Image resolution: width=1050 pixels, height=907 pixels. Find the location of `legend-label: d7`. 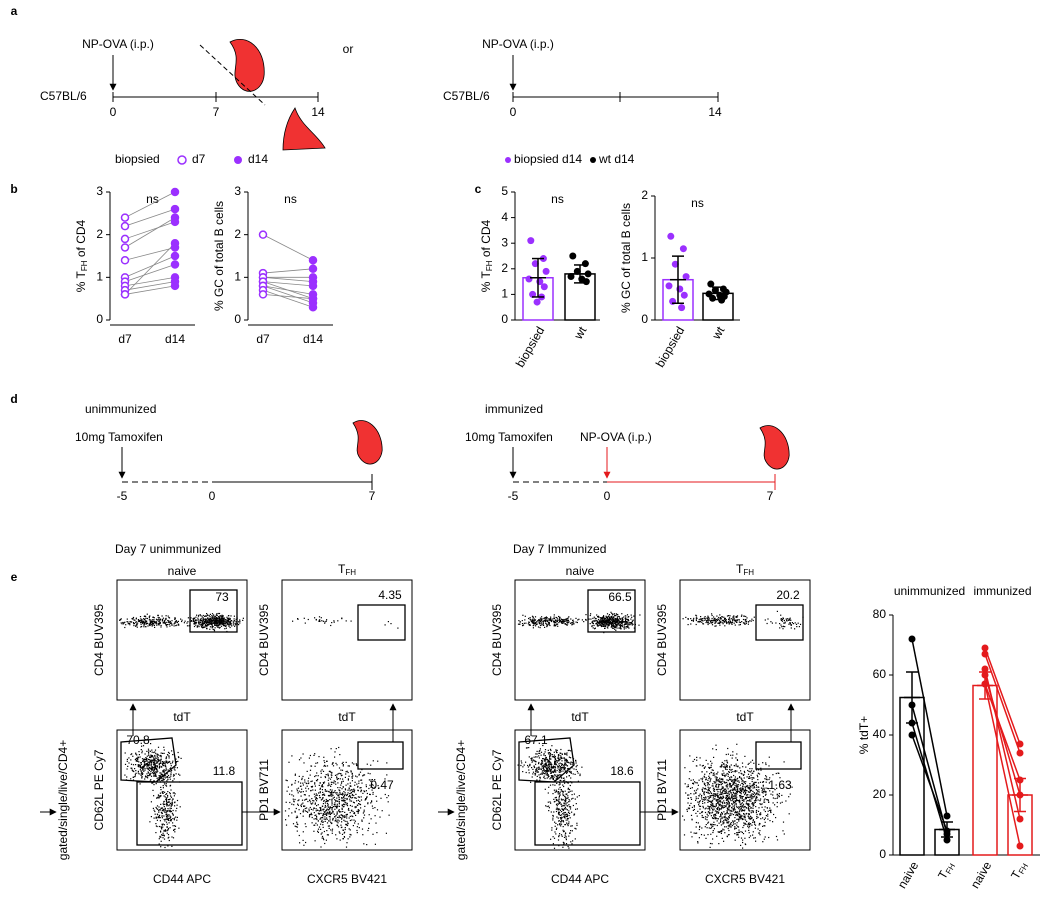

legend-label: d7 is located at coordinates (199, 159).